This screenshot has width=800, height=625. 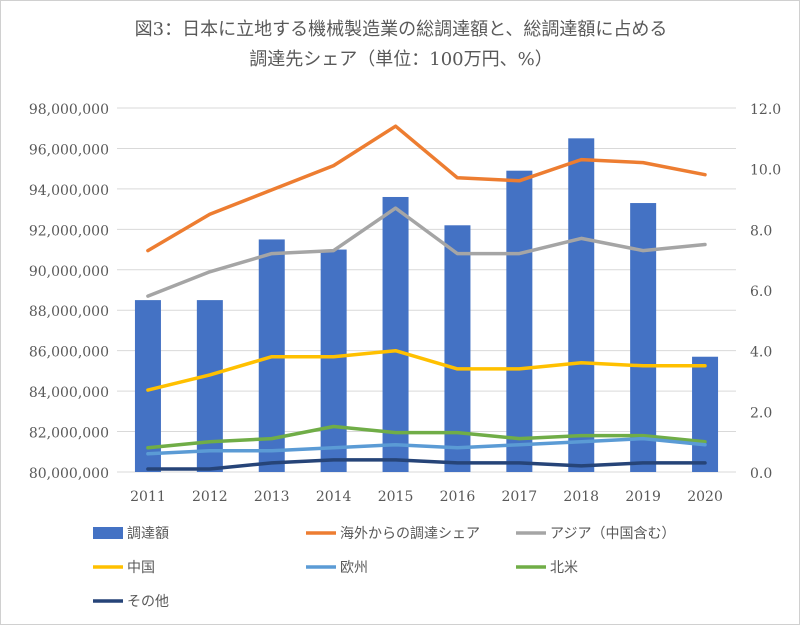 What do you see at coordinates (148, 534) in the screenshot?
I see `legend-label: 調達額` at bounding box center [148, 534].